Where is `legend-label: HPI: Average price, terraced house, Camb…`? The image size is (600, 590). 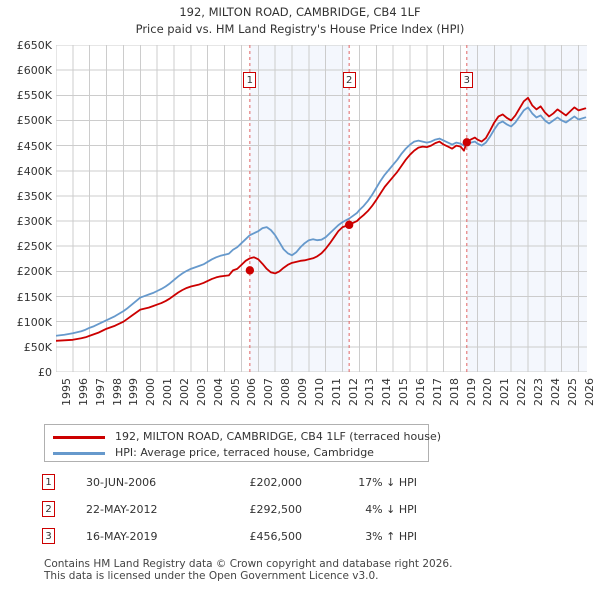
legend-label: HPI: Average price, terraced house, Camb… is located at coordinates (244, 452).